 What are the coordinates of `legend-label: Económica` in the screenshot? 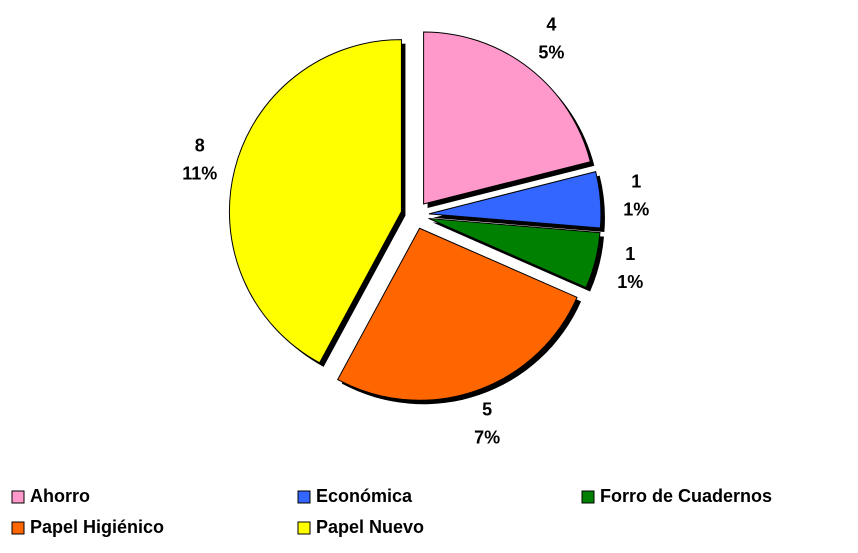 It's located at (364, 496).